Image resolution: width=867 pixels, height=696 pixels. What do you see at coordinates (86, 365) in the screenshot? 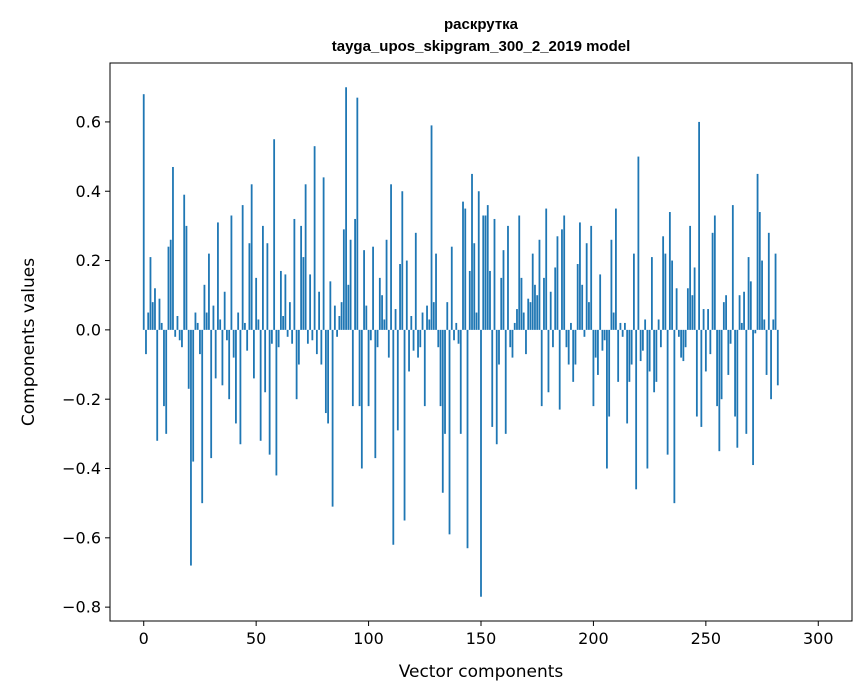
I see `y-axis-ticks: −0.8 −0.6 −0.4 −0.2 0.0 0.2 0.4 0.6` at bounding box center [86, 365].